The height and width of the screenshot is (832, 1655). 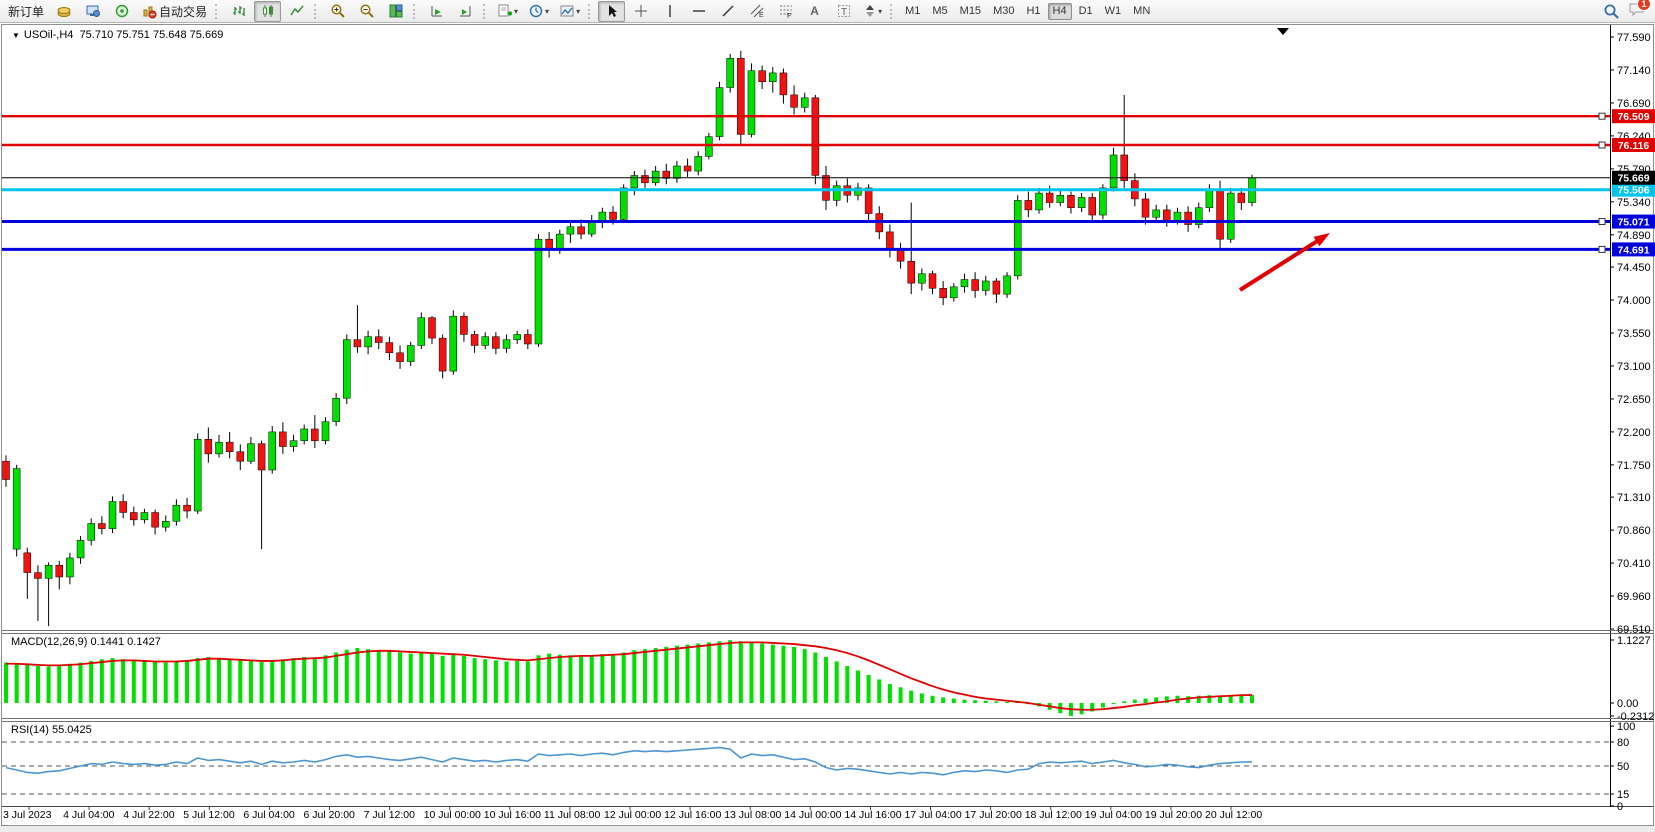 What do you see at coordinates (390, 815) in the screenshot?
I see `svg-text: 7 Jul 12:00` at bounding box center [390, 815].